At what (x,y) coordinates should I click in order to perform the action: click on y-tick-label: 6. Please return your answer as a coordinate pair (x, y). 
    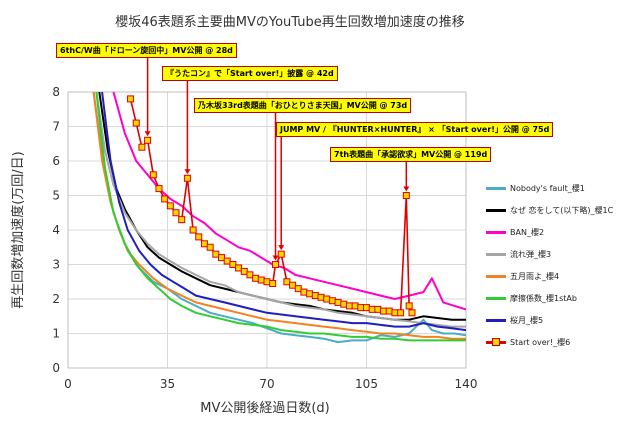
    Looking at the image, I should click on (56, 161).